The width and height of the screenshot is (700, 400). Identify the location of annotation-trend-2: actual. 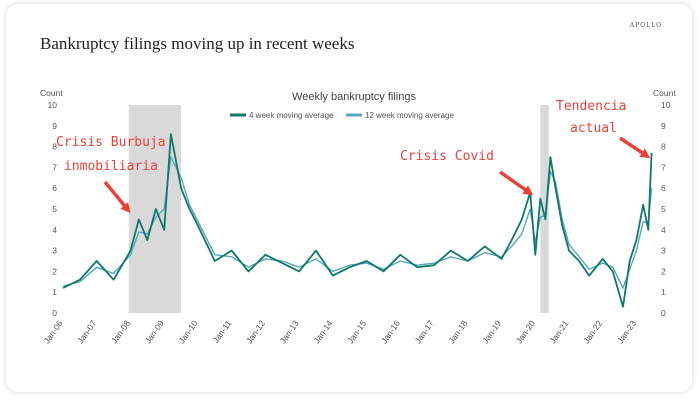
(593, 128).